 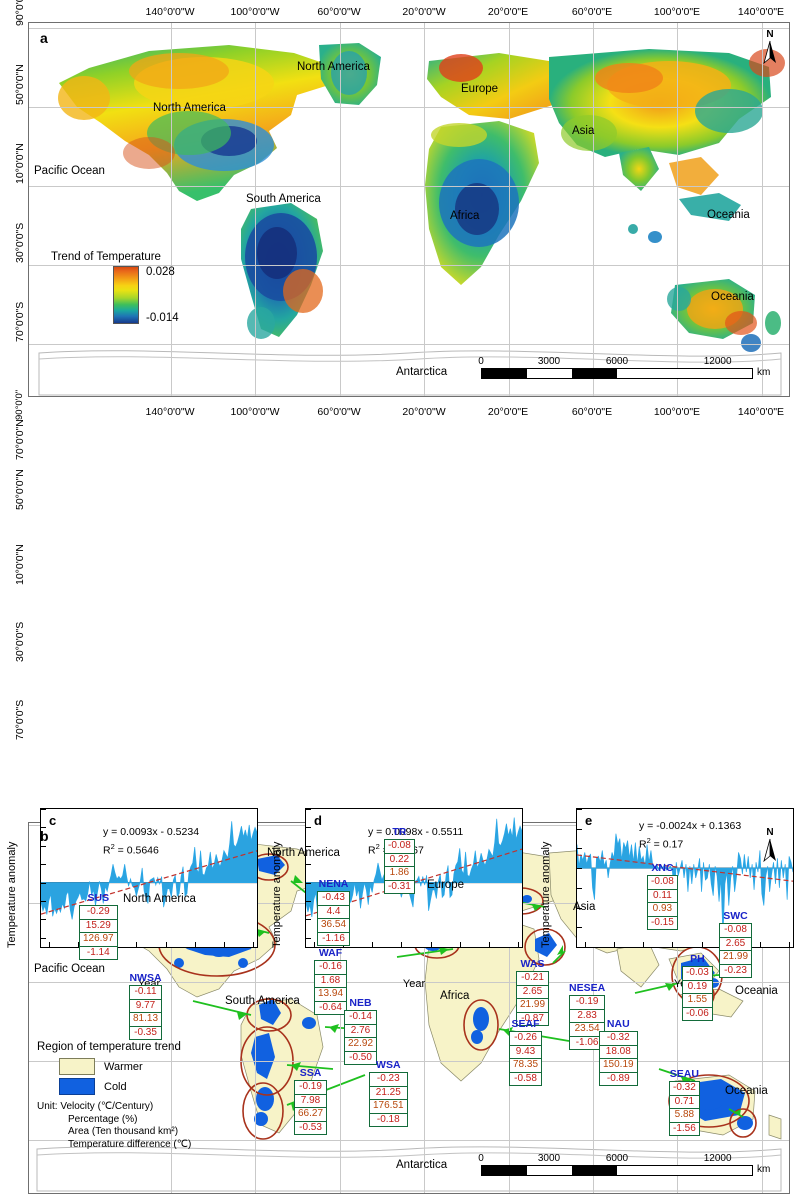 I want to click on panel-b-scalebar: 0 3000 6000 12000 km, so click(x=624, y=1164).